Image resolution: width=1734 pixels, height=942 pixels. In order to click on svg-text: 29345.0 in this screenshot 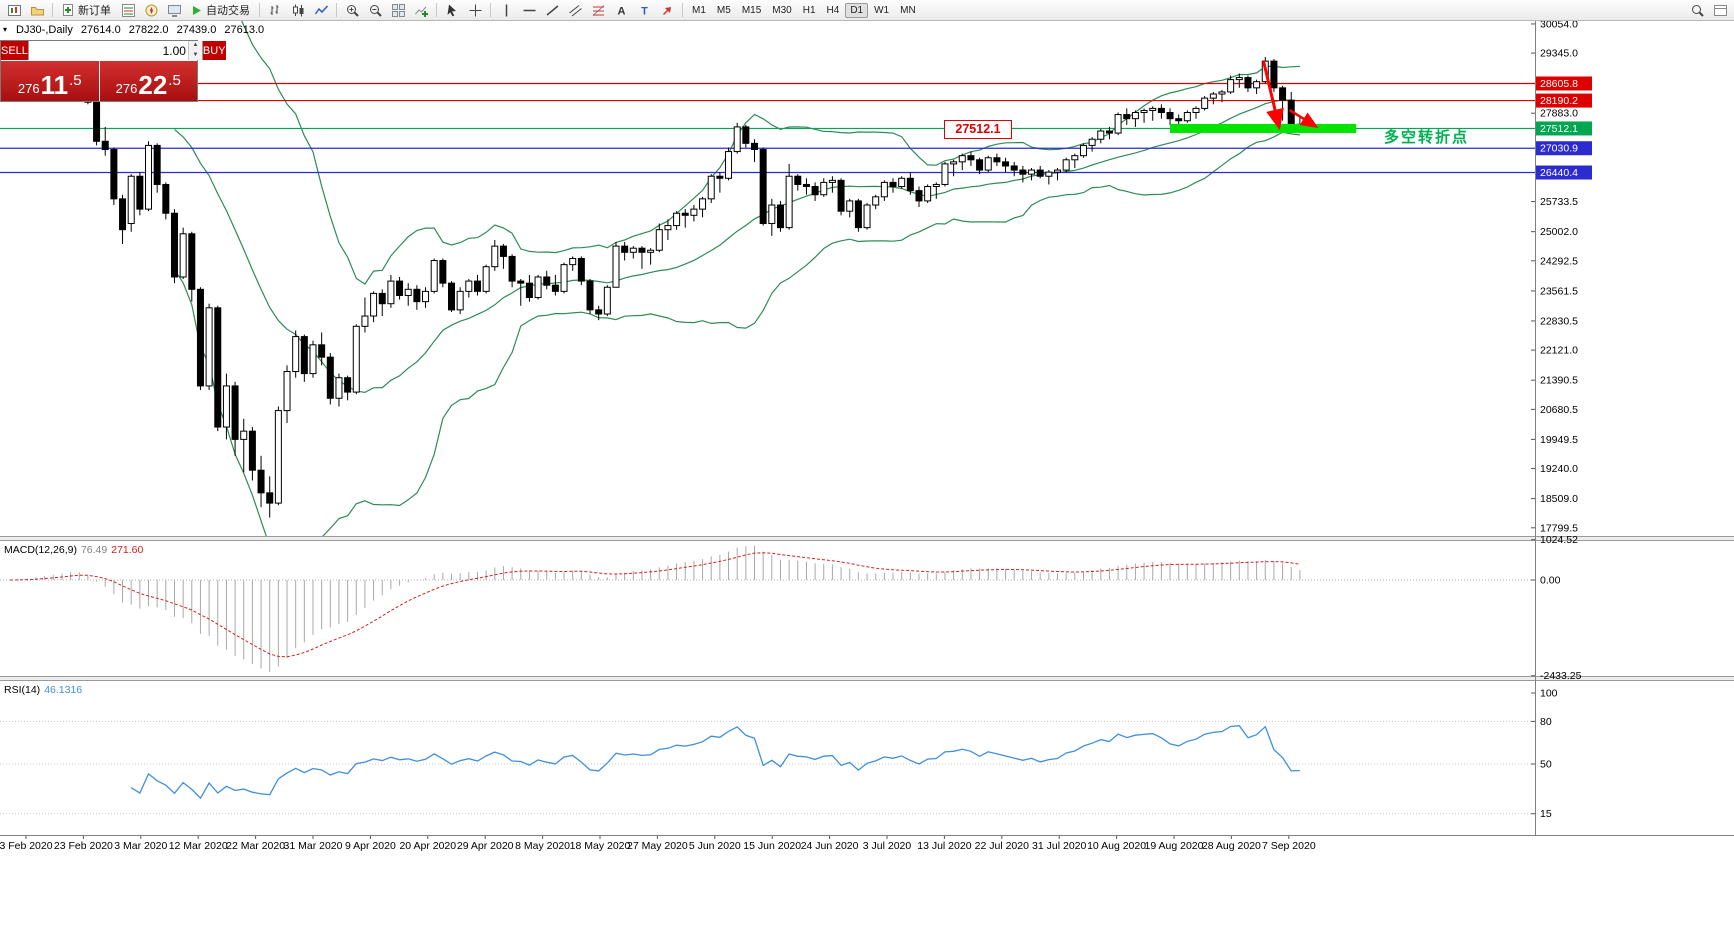, I will do `click(1559, 54)`.